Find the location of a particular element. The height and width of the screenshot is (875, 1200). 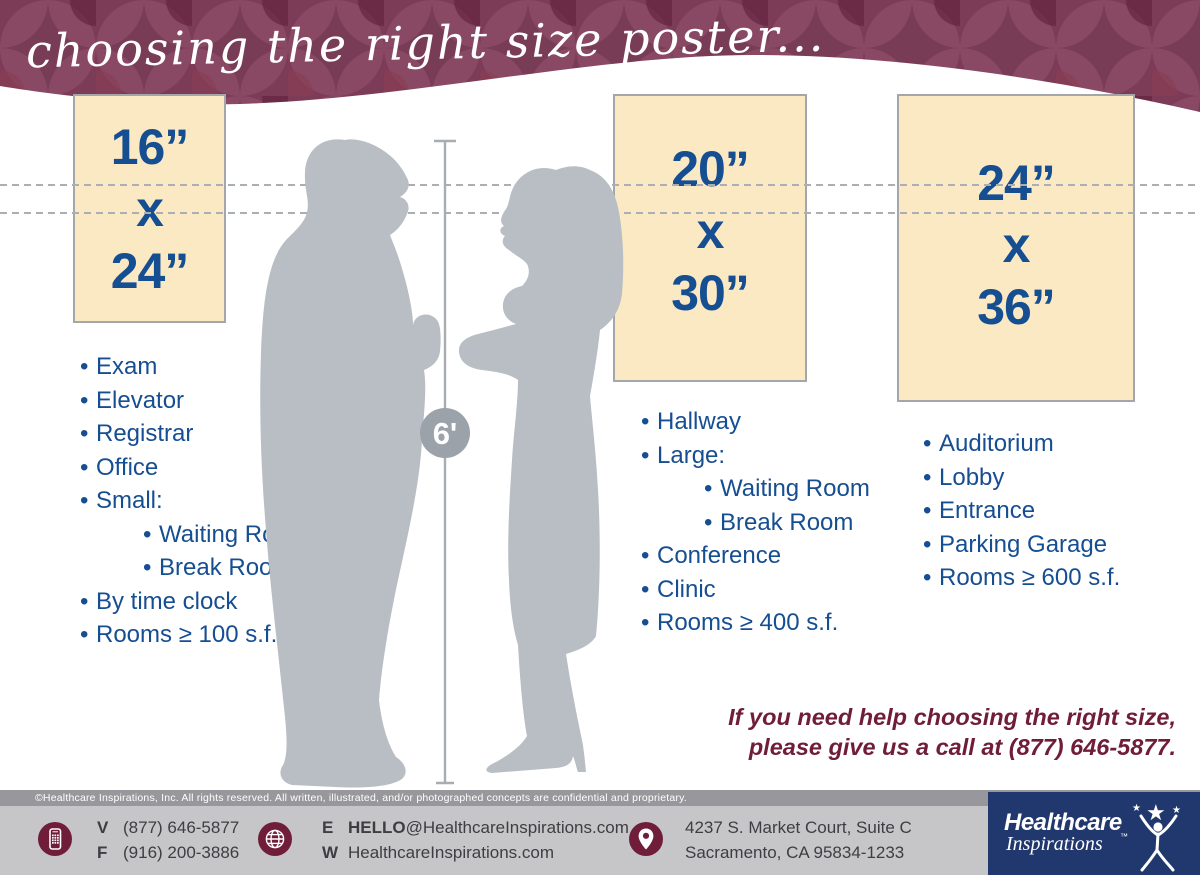

email-domain: @HealthcareInspirations.com is located at coordinates (517, 827).